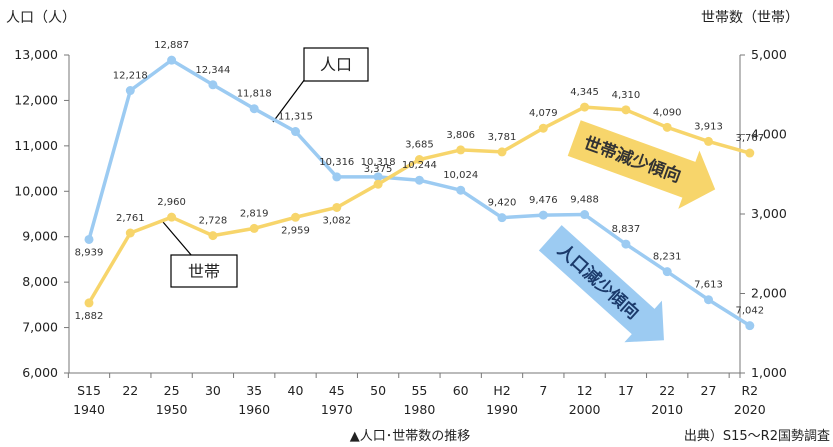 The width and height of the screenshot is (833, 447). I want to click on population-decline-label: 人口減少傾向, so click(598, 282).